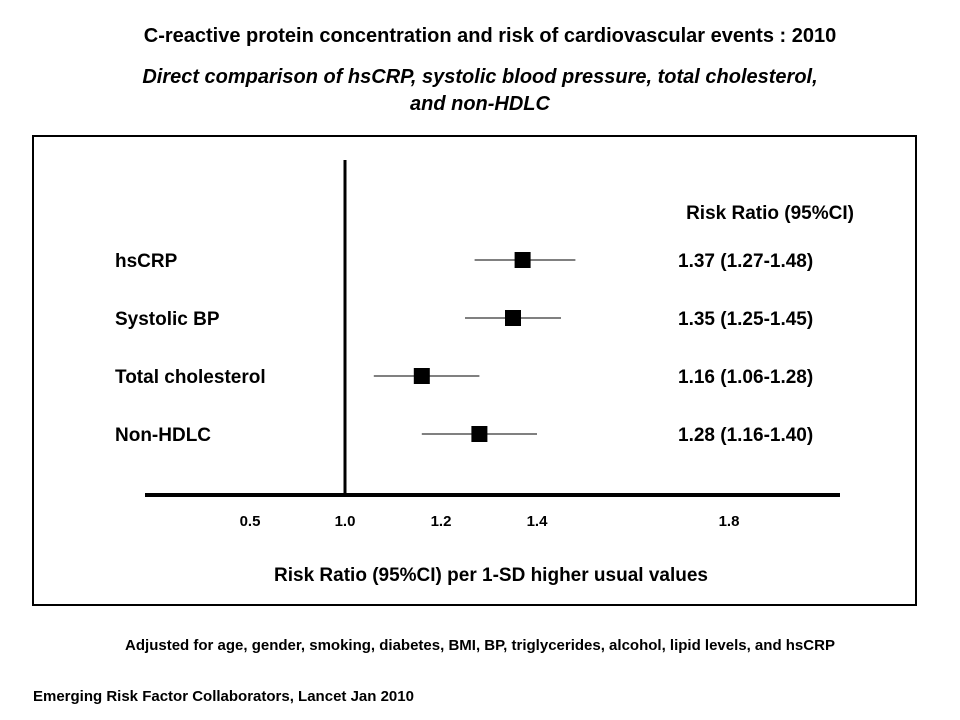 The height and width of the screenshot is (720, 960). Describe the element at coordinates (345, 521) in the screenshot. I see `x-tick-label: 1.0` at that location.